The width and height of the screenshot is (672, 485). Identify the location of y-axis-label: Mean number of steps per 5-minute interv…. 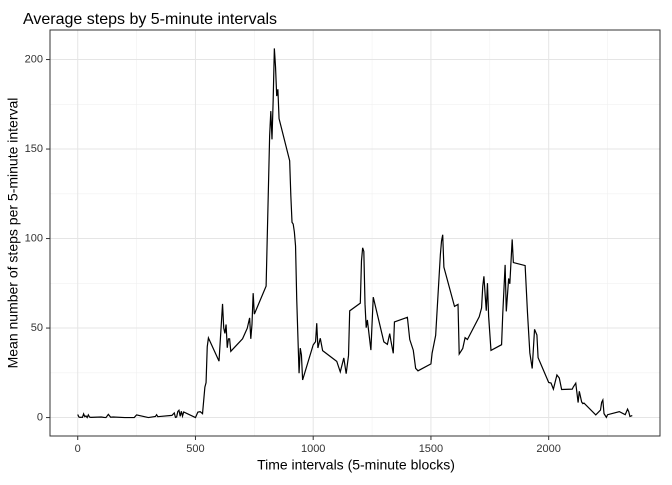
(13, 233).